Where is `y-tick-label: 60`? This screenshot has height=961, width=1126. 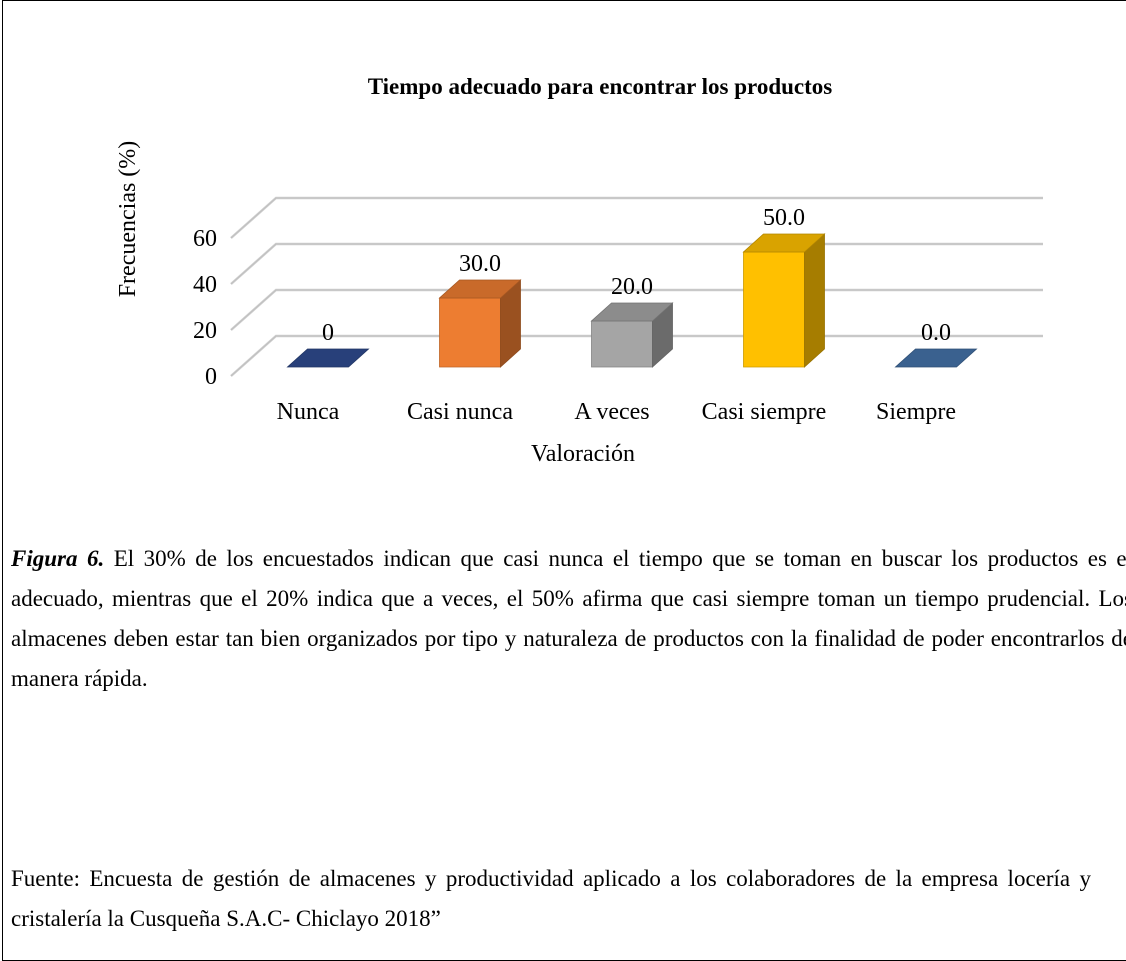 y-tick-label: 60 is located at coordinates (205, 239).